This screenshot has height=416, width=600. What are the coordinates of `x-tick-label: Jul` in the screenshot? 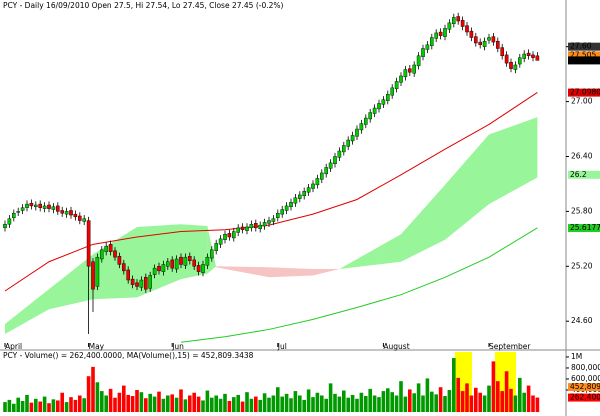 It's located at (282, 346).